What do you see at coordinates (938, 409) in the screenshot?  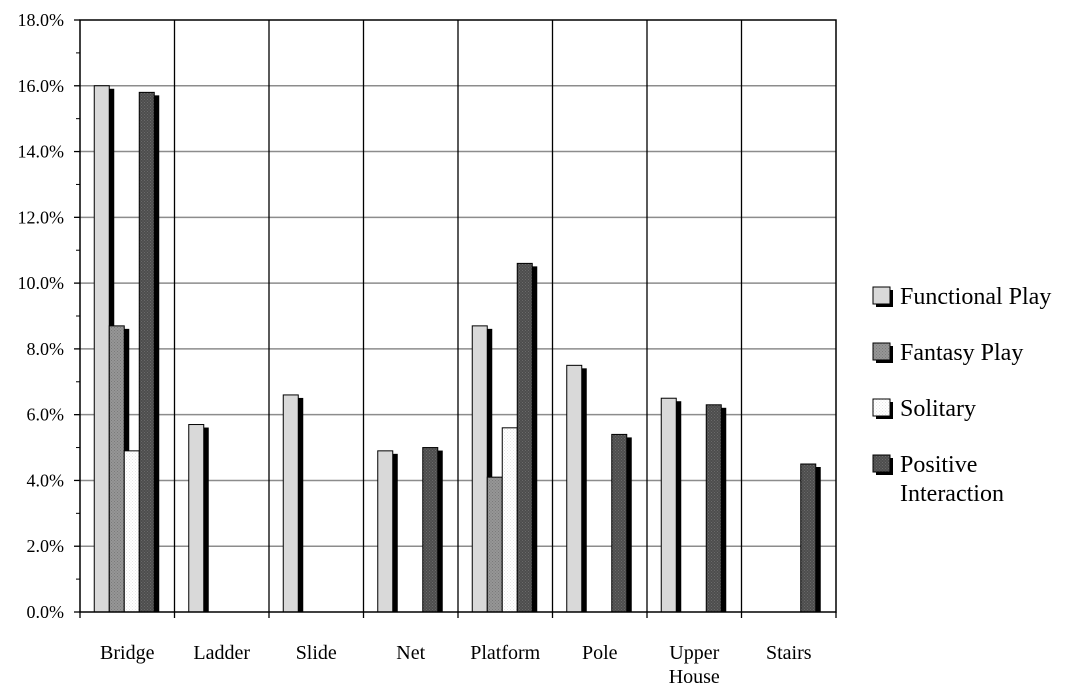 I see `legend-label: Solitary` at bounding box center [938, 409].